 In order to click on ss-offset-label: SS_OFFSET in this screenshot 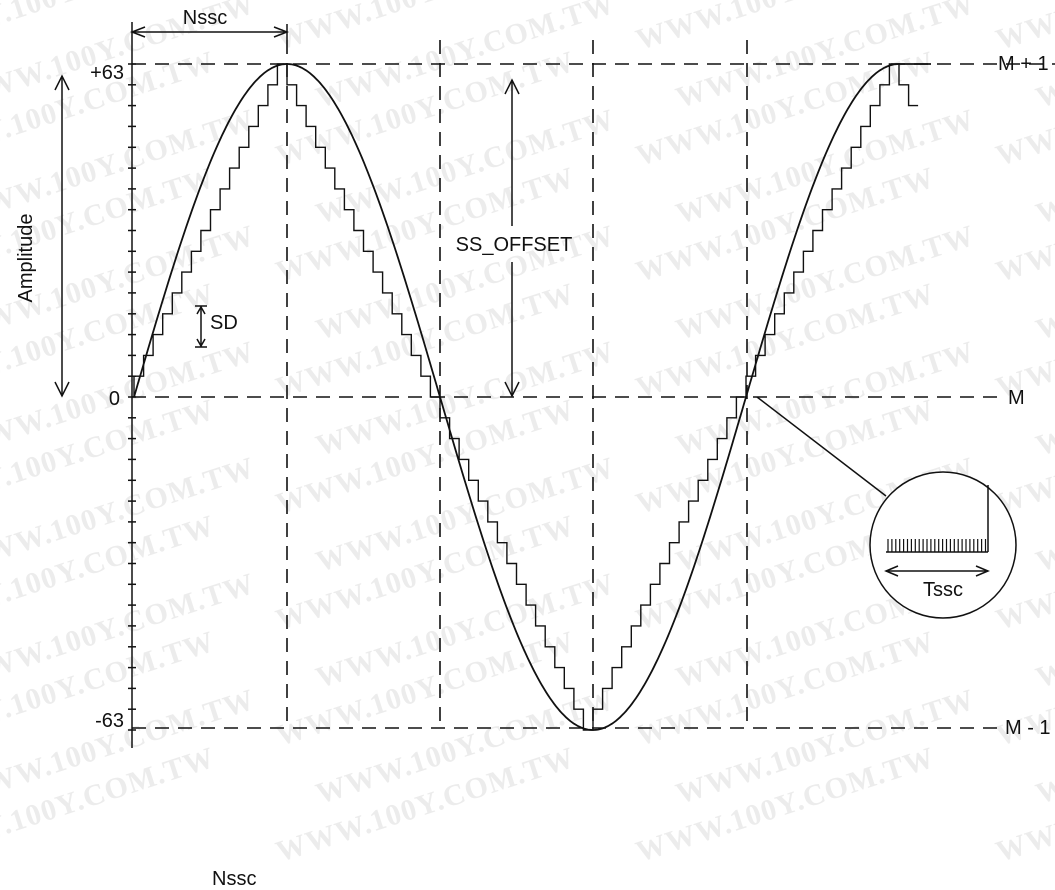, I will do `click(514, 245)`.